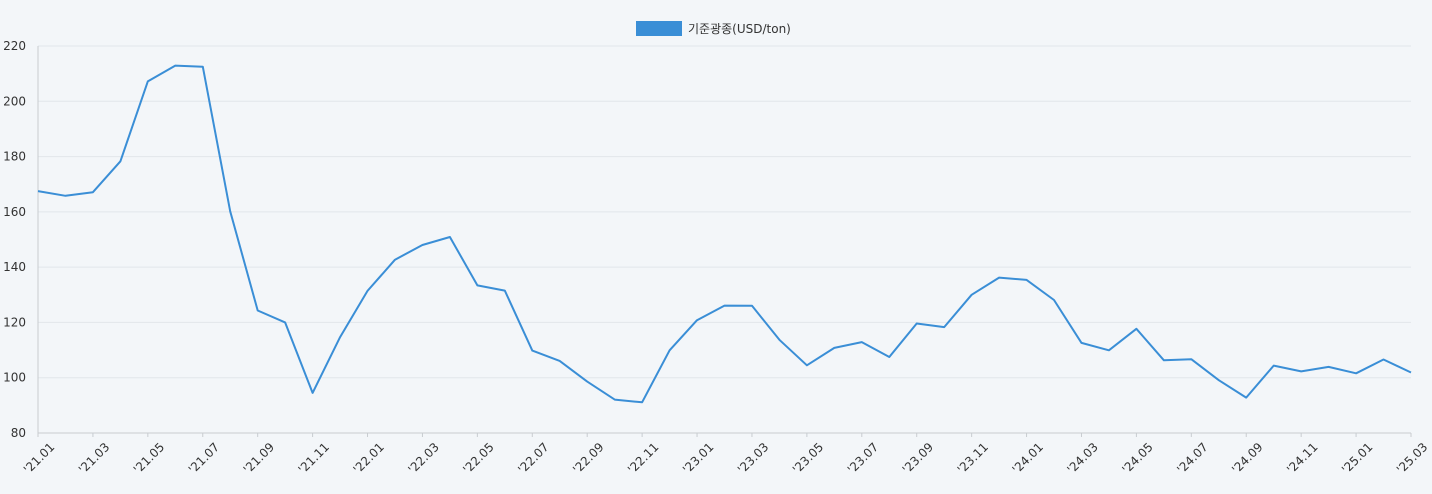  Describe the element at coordinates (698, 458) in the screenshot. I see `x-tick-label: '23.01` at that location.